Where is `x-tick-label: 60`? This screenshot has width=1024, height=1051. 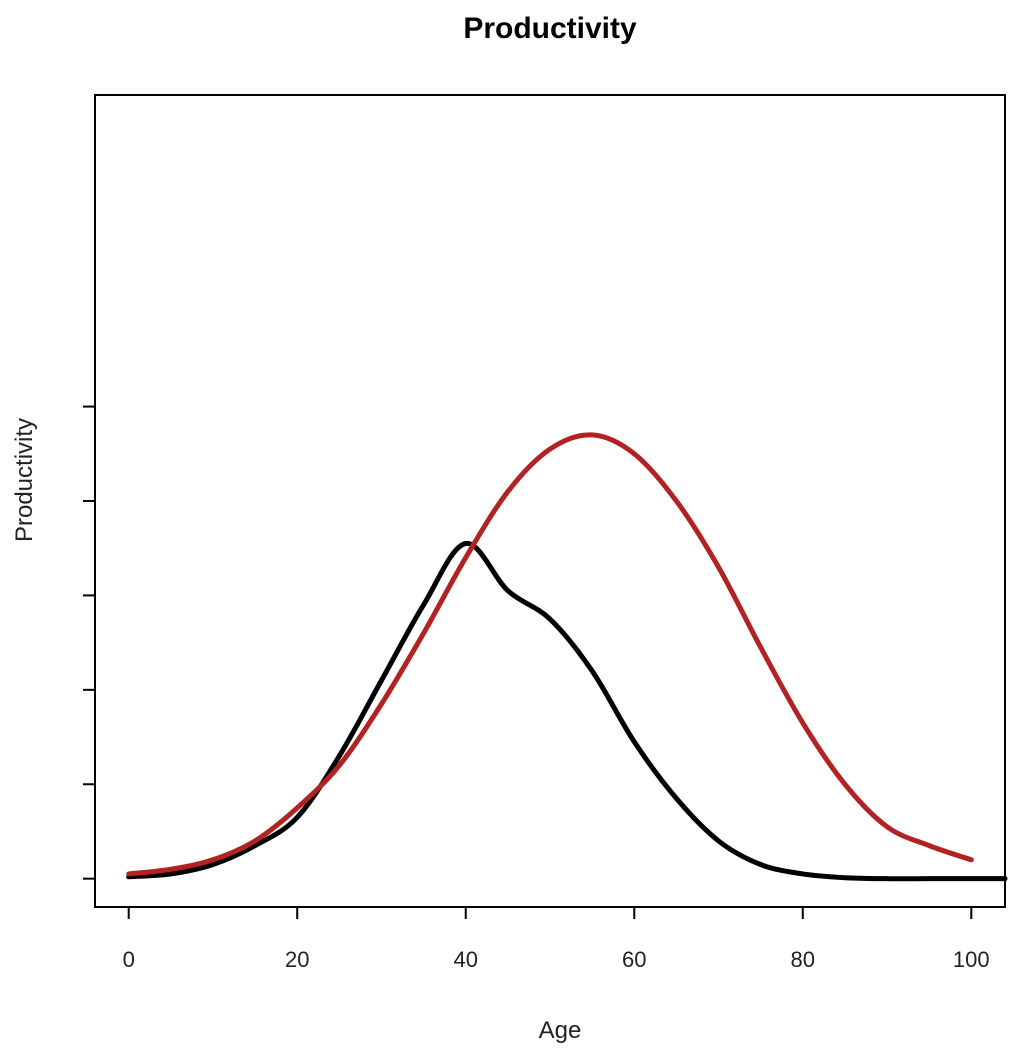
x-tick-label: 60 is located at coordinates (634, 959).